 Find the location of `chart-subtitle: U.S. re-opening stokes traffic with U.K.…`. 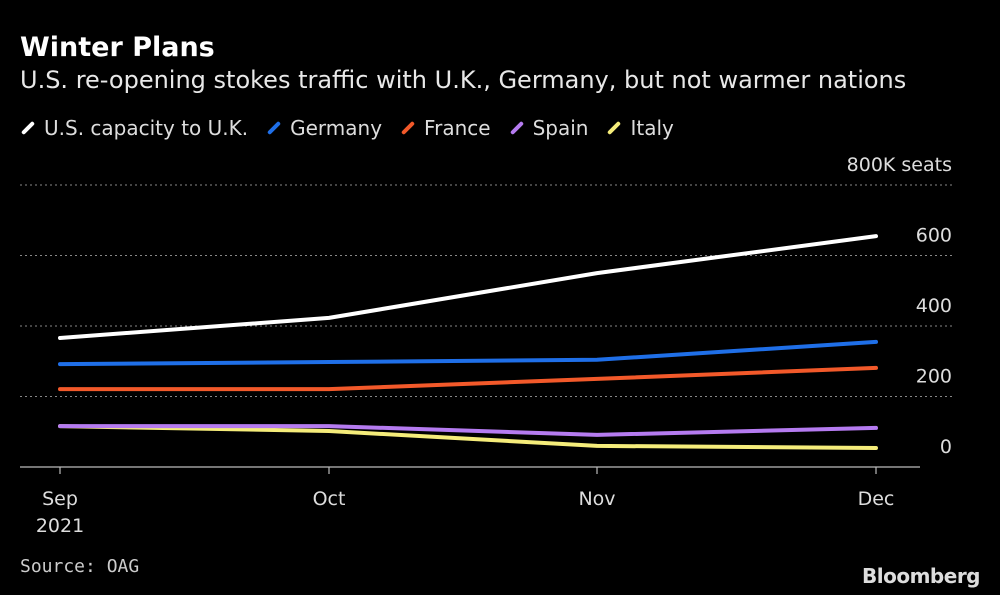

chart-subtitle: U.S. re-opening stokes traffic with U.K.… is located at coordinates (463, 80).